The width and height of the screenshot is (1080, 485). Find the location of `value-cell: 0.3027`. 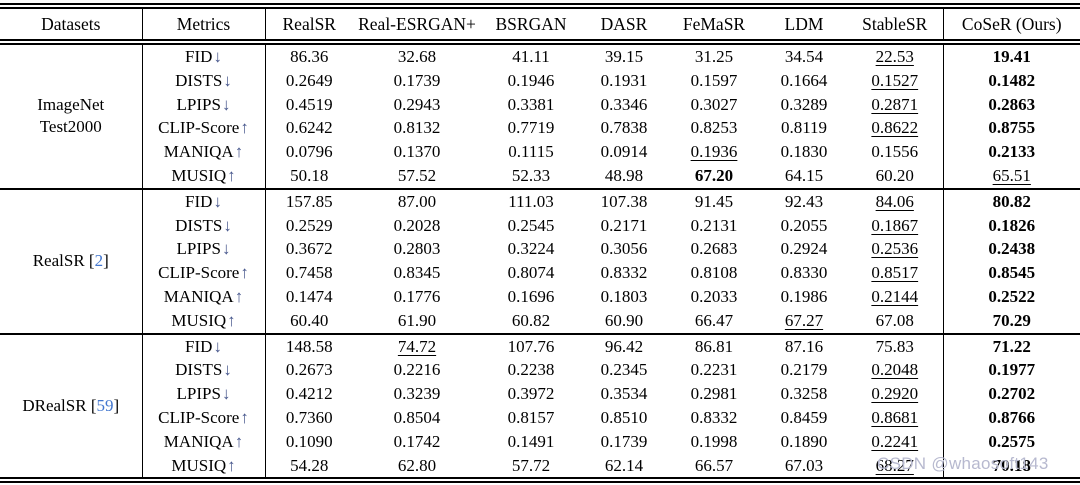

value-cell: 0.3027 is located at coordinates (714, 104).